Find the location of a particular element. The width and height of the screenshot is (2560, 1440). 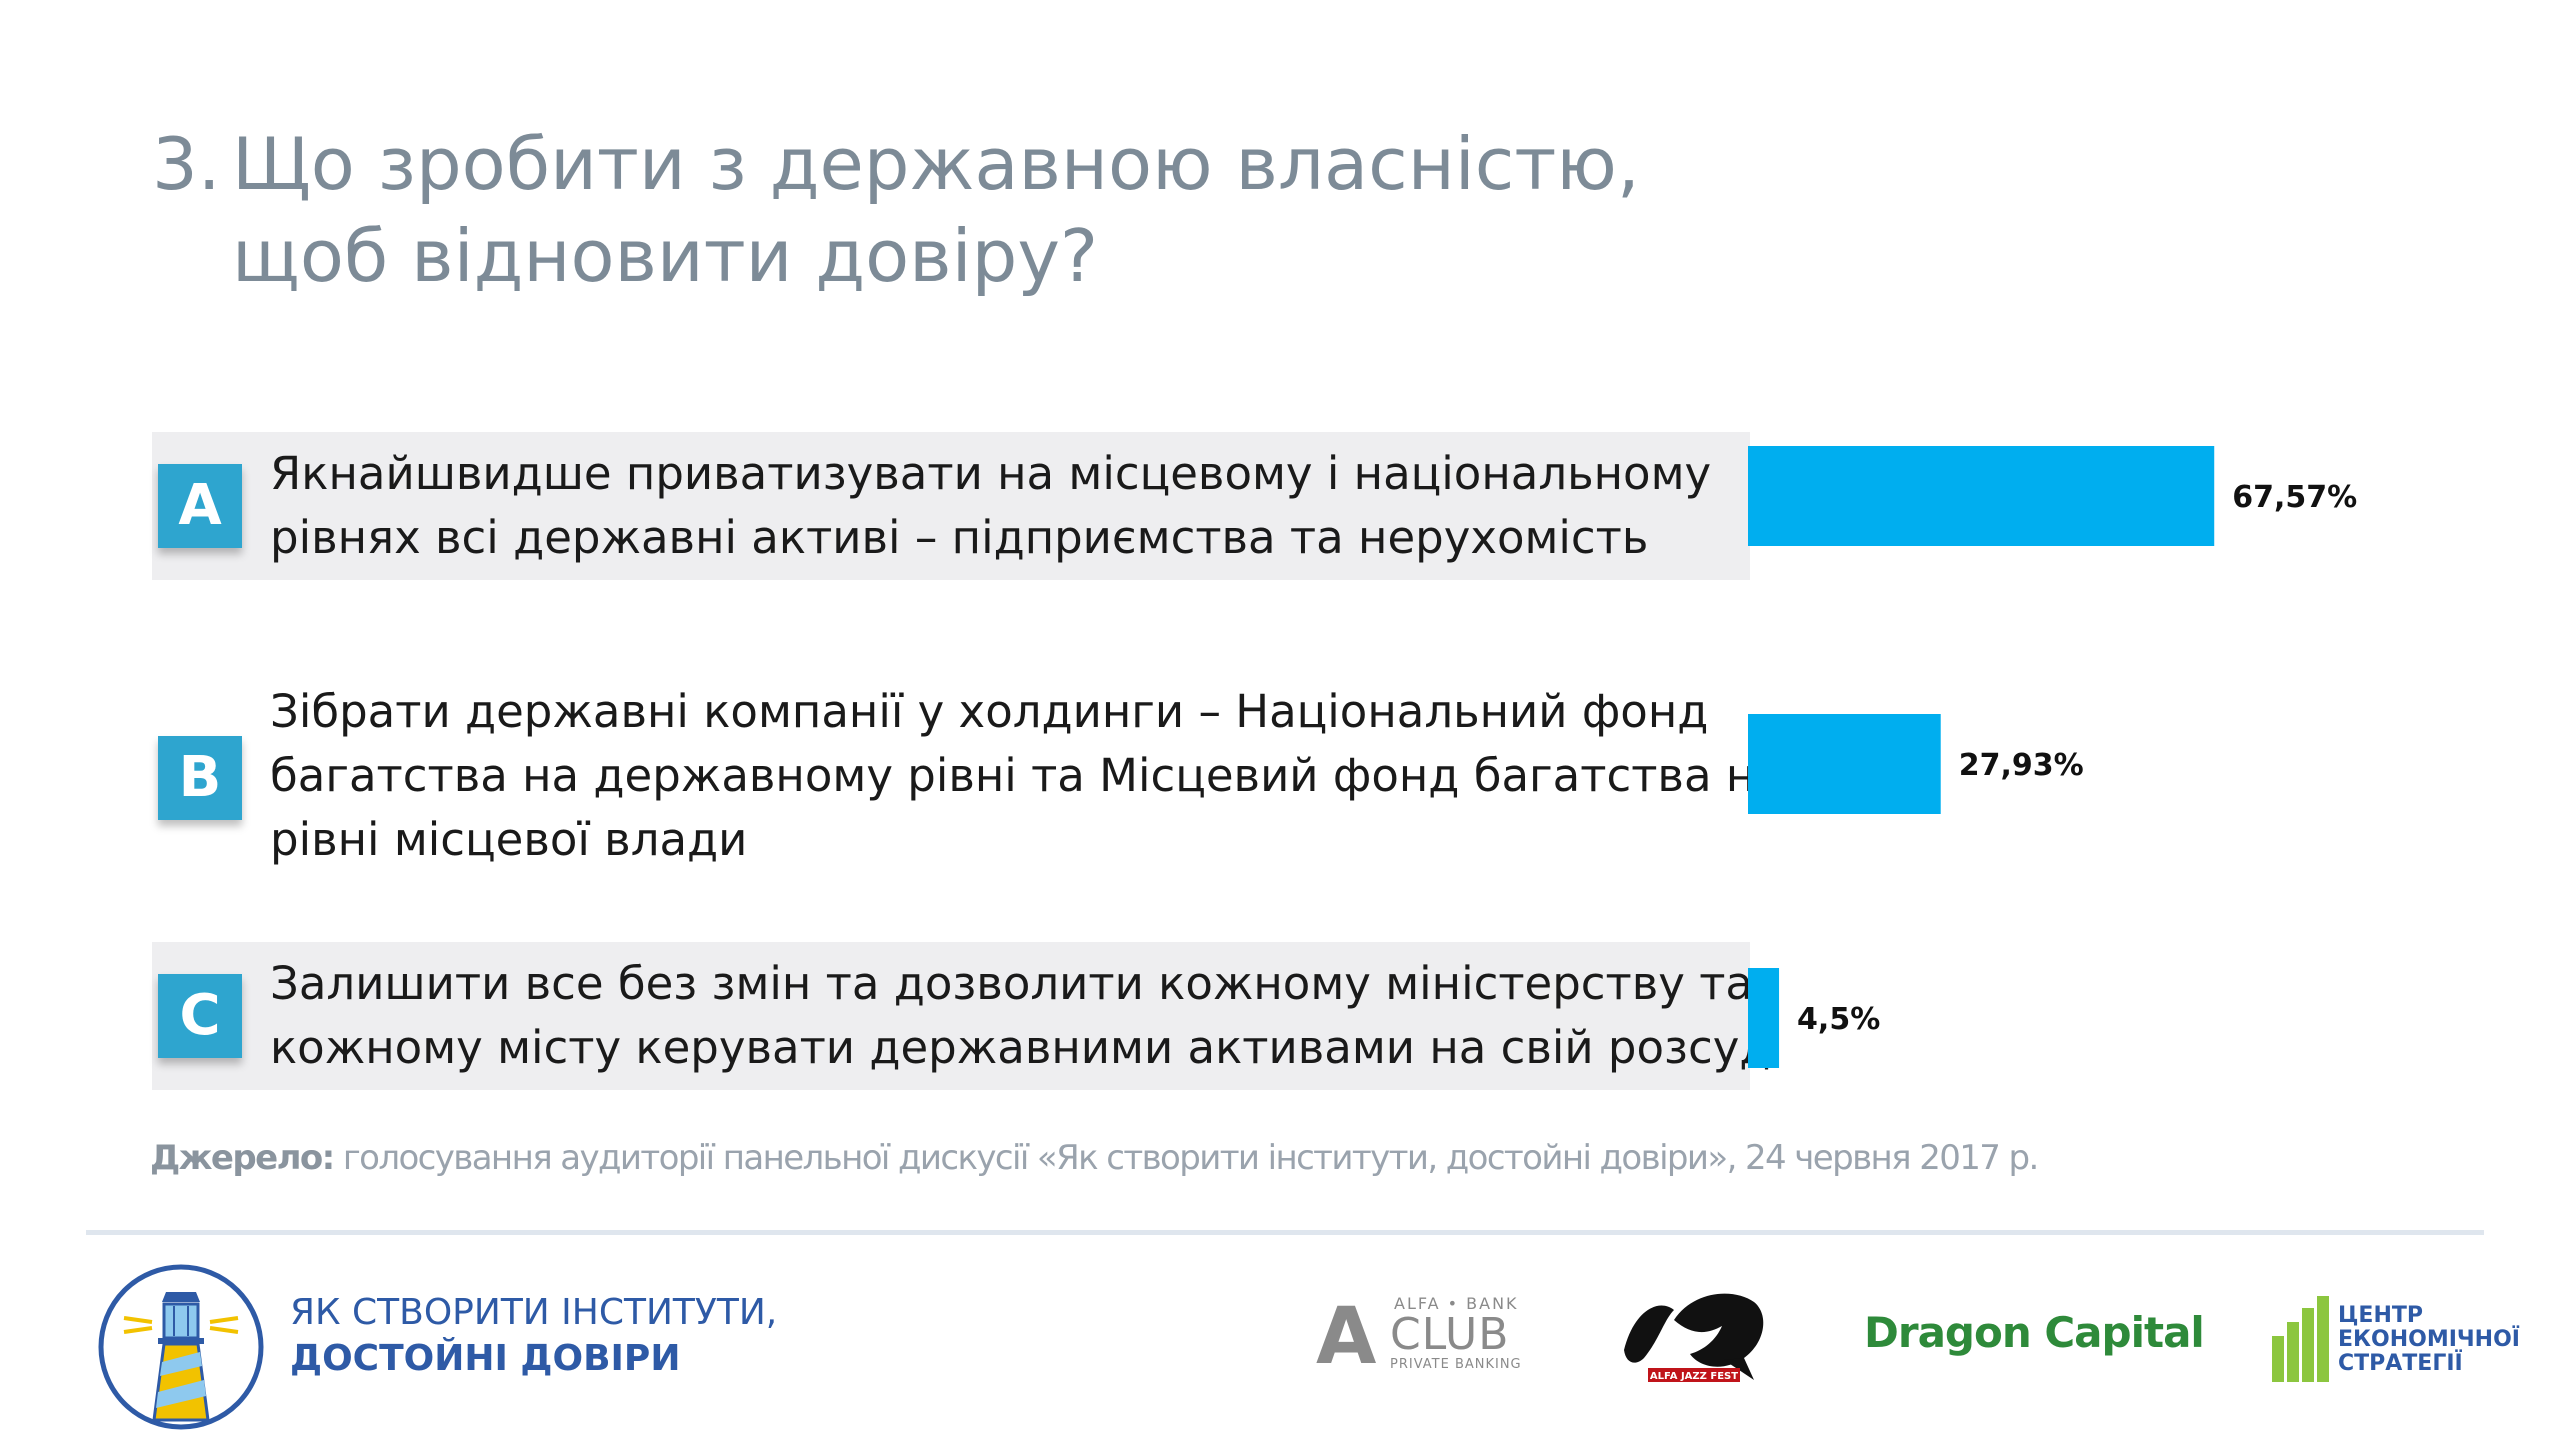

title-number: 3. is located at coordinates (186, 164).